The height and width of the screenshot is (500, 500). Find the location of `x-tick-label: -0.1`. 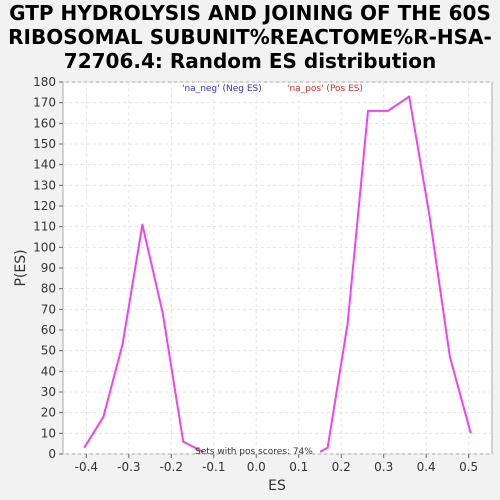

x-tick-label: -0.1 is located at coordinates (213, 467).